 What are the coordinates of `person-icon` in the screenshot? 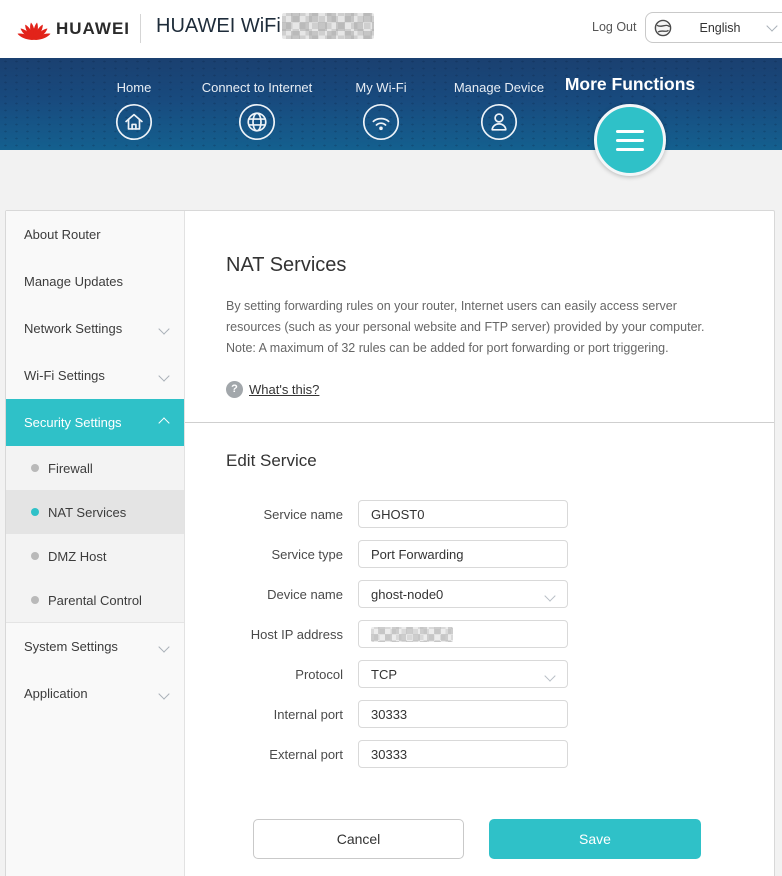 It's located at (499, 122).